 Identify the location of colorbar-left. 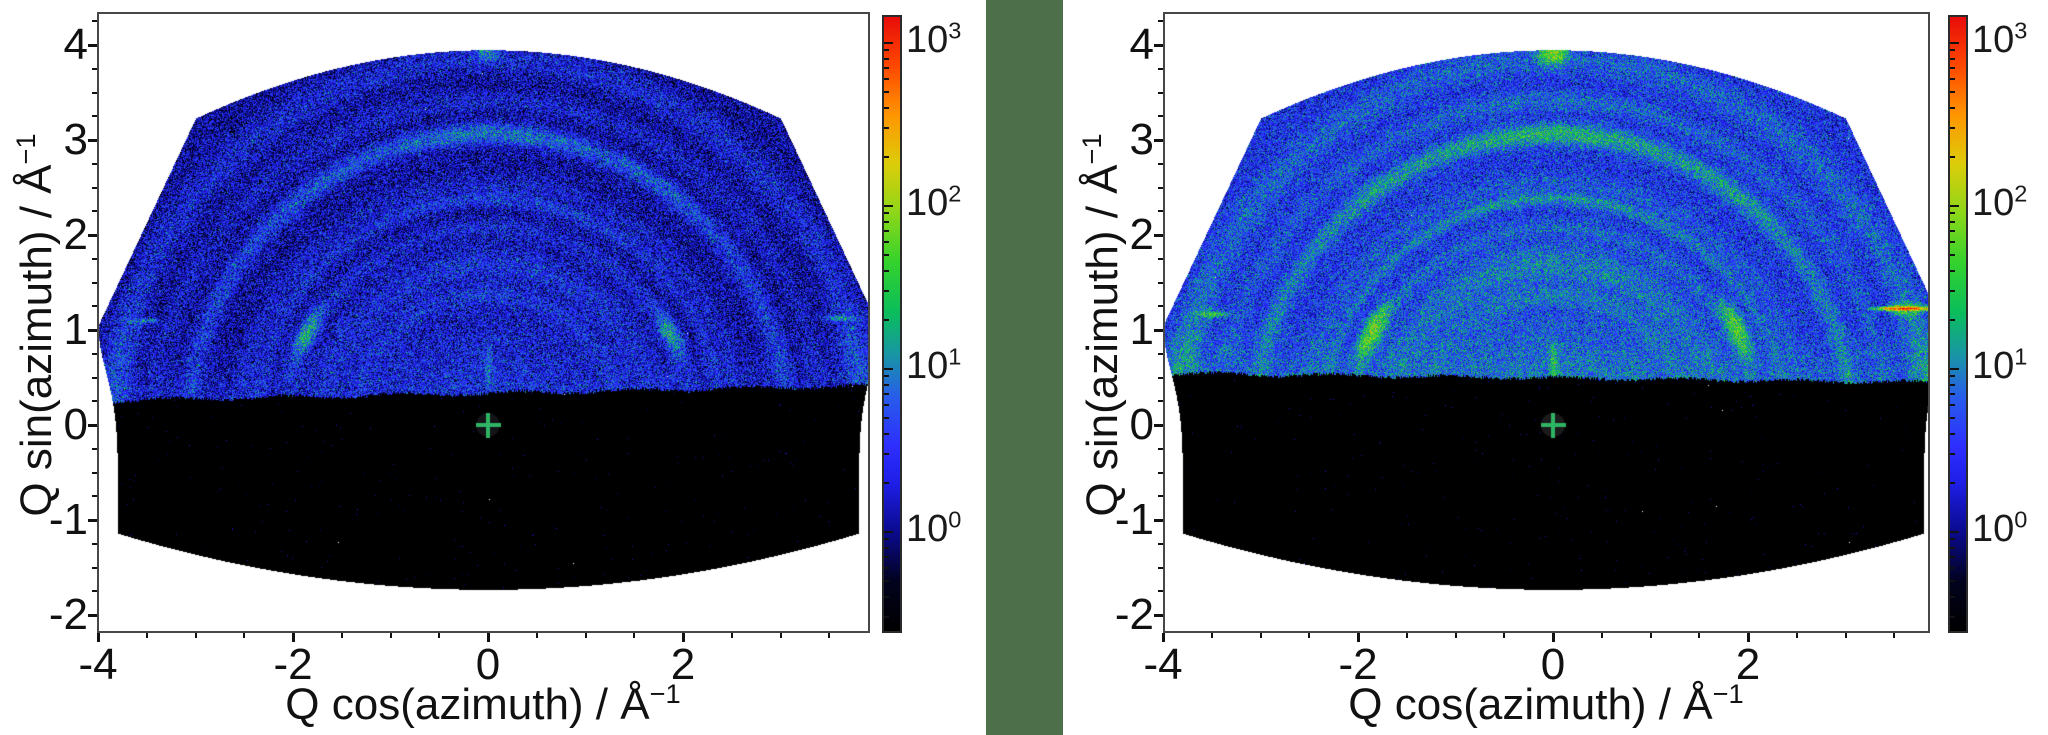
(892, 324).